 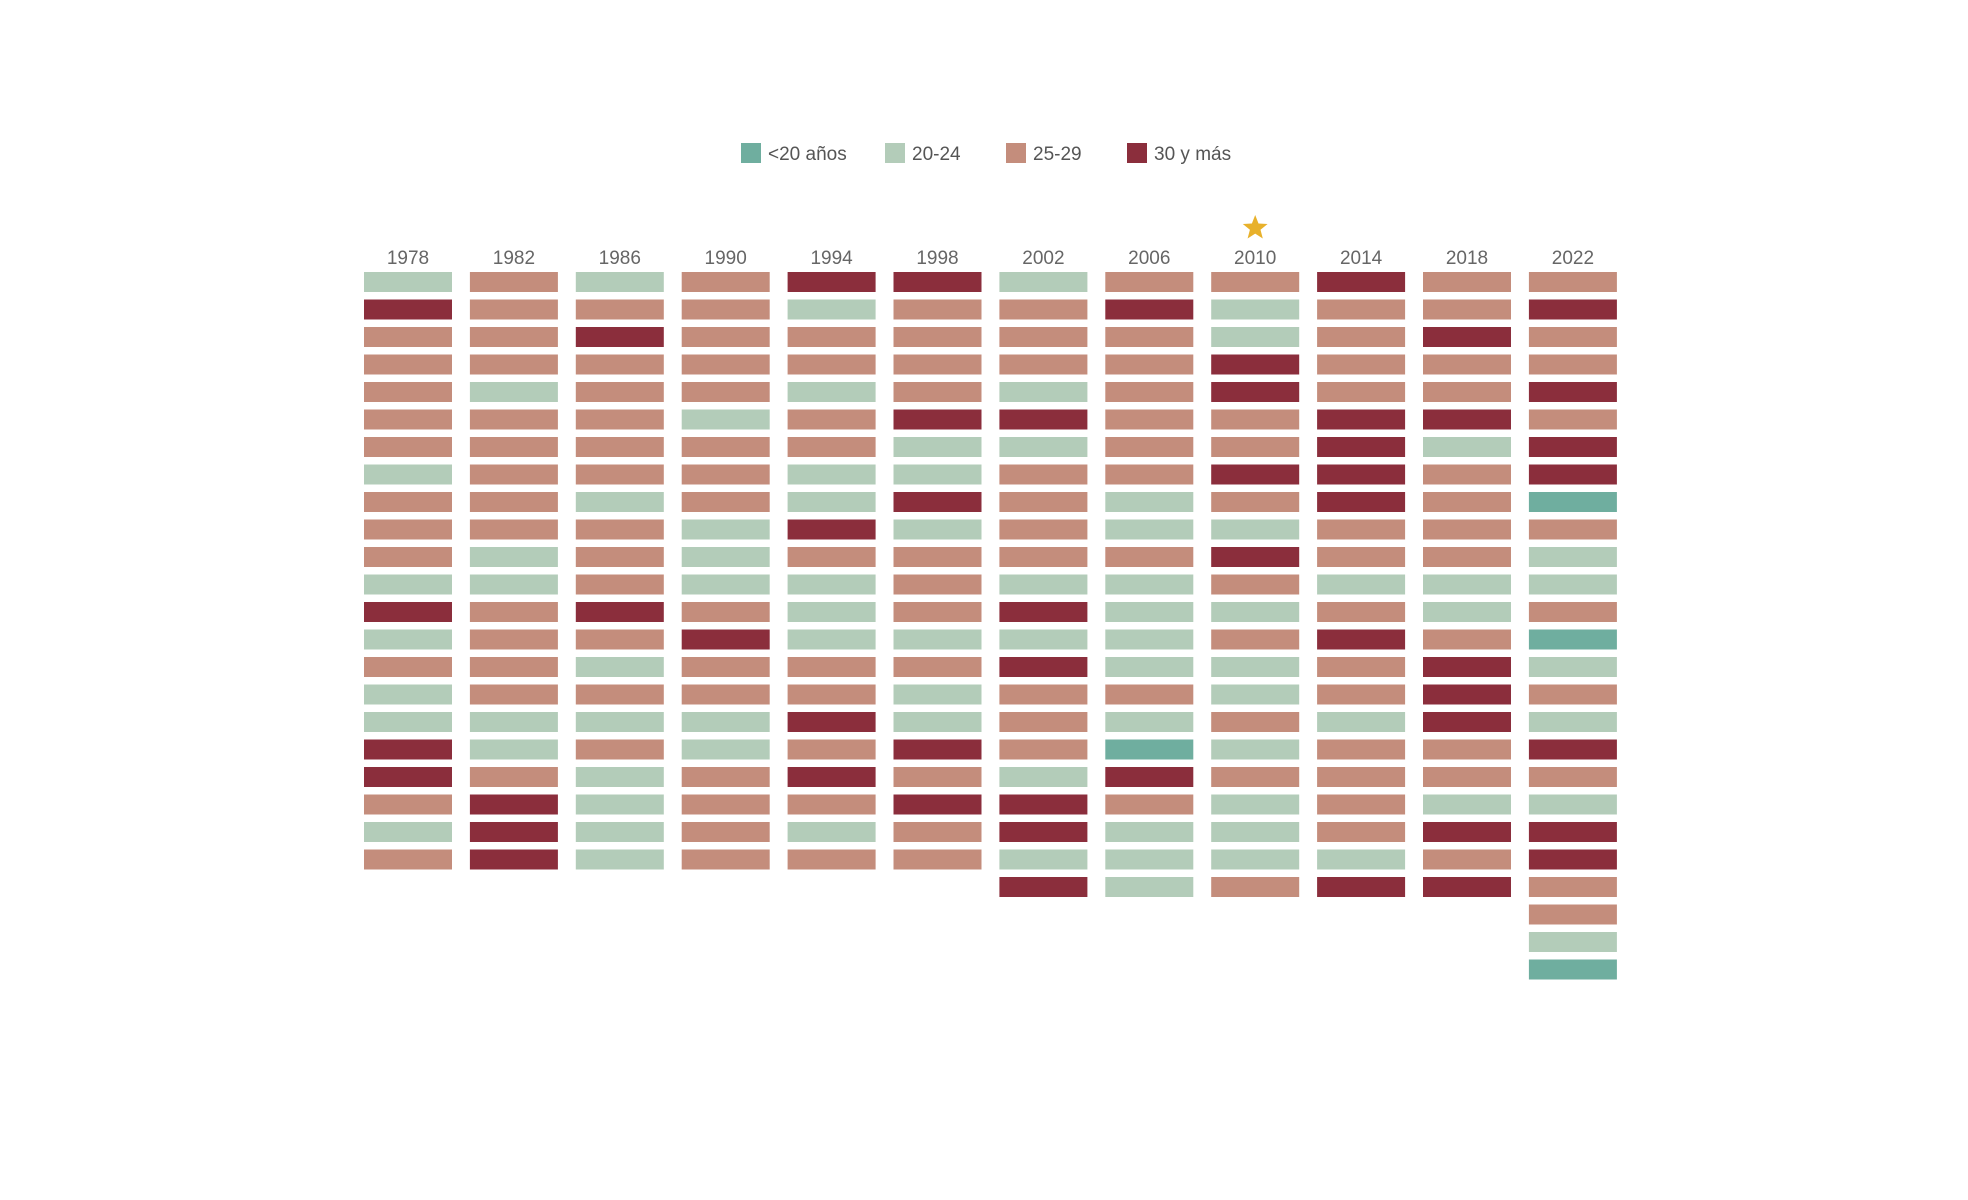 What do you see at coordinates (1149, 258) in the screenshot?
I see `year-label: 2006` at bounding box center [1149, 258].